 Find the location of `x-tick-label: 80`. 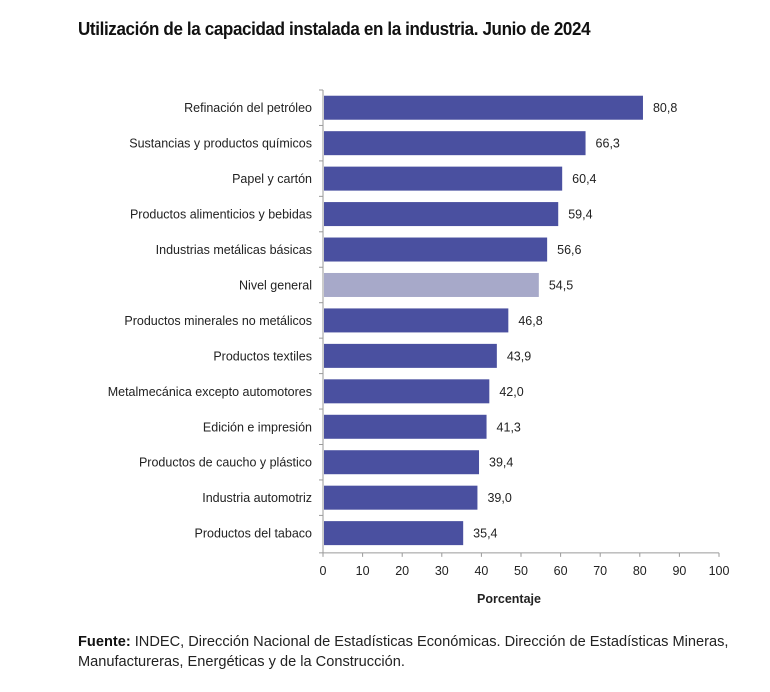

x-tick-label: 80 is located at coordinates (640, 571).